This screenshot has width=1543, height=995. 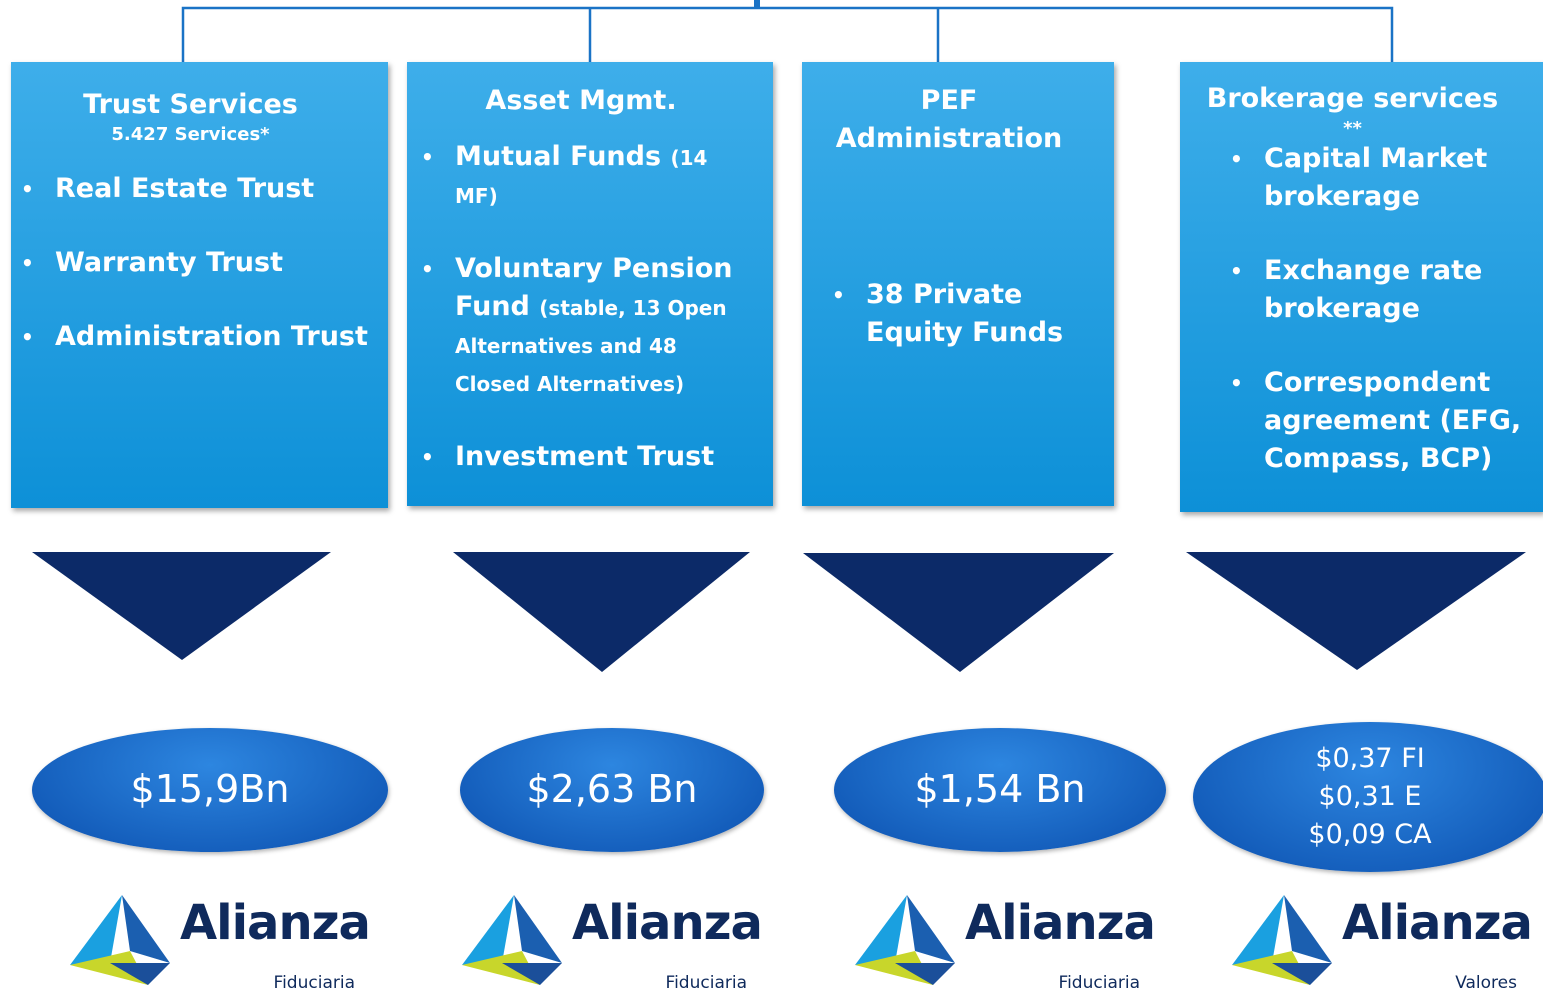 I want to click on bullet: Real Estate Trust, so click(x=195, y=189).